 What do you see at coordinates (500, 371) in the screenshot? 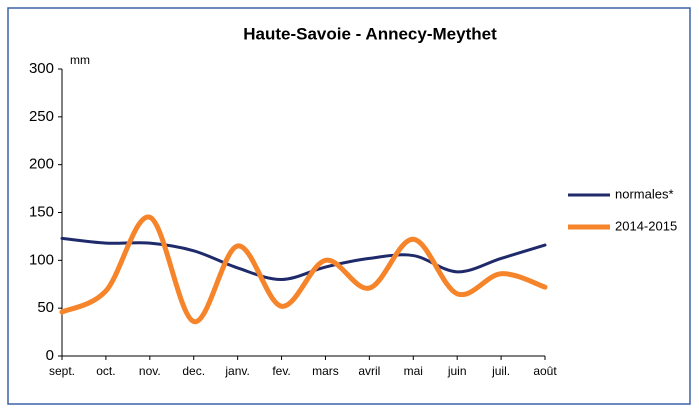
I see `x-tick-label: juil.` at bounding box center [500, 371].